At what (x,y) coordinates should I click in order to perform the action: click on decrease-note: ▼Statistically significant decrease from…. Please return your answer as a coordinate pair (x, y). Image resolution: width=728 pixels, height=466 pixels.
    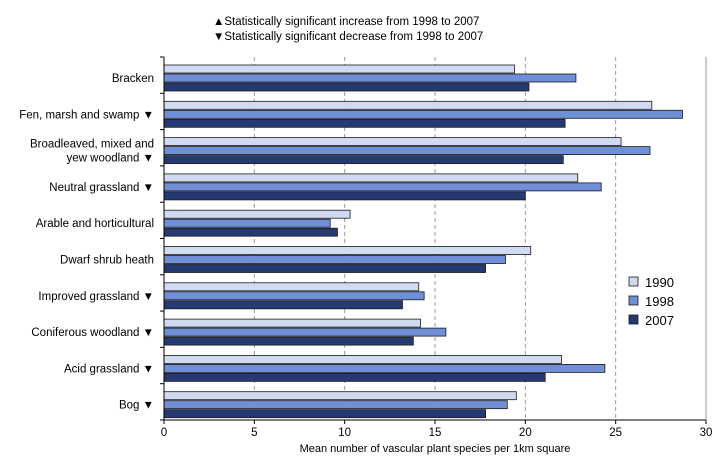
    Looking at the image, I should click on (348, 37).